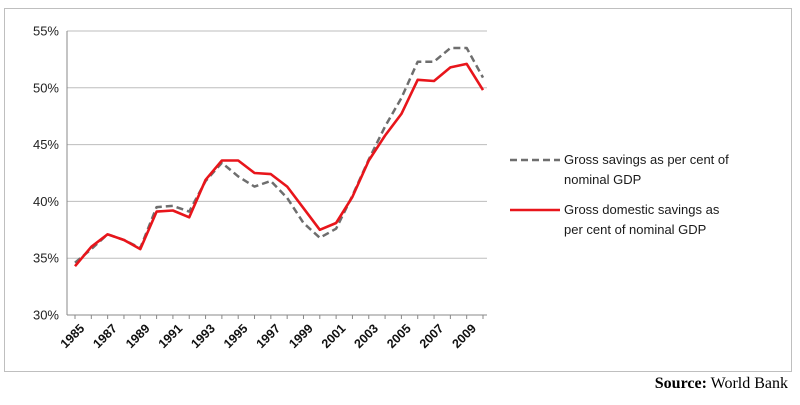  Describe the element at coordinates (46, 87) in the screenshot. I see `y-tick-label: 50%` at that location.